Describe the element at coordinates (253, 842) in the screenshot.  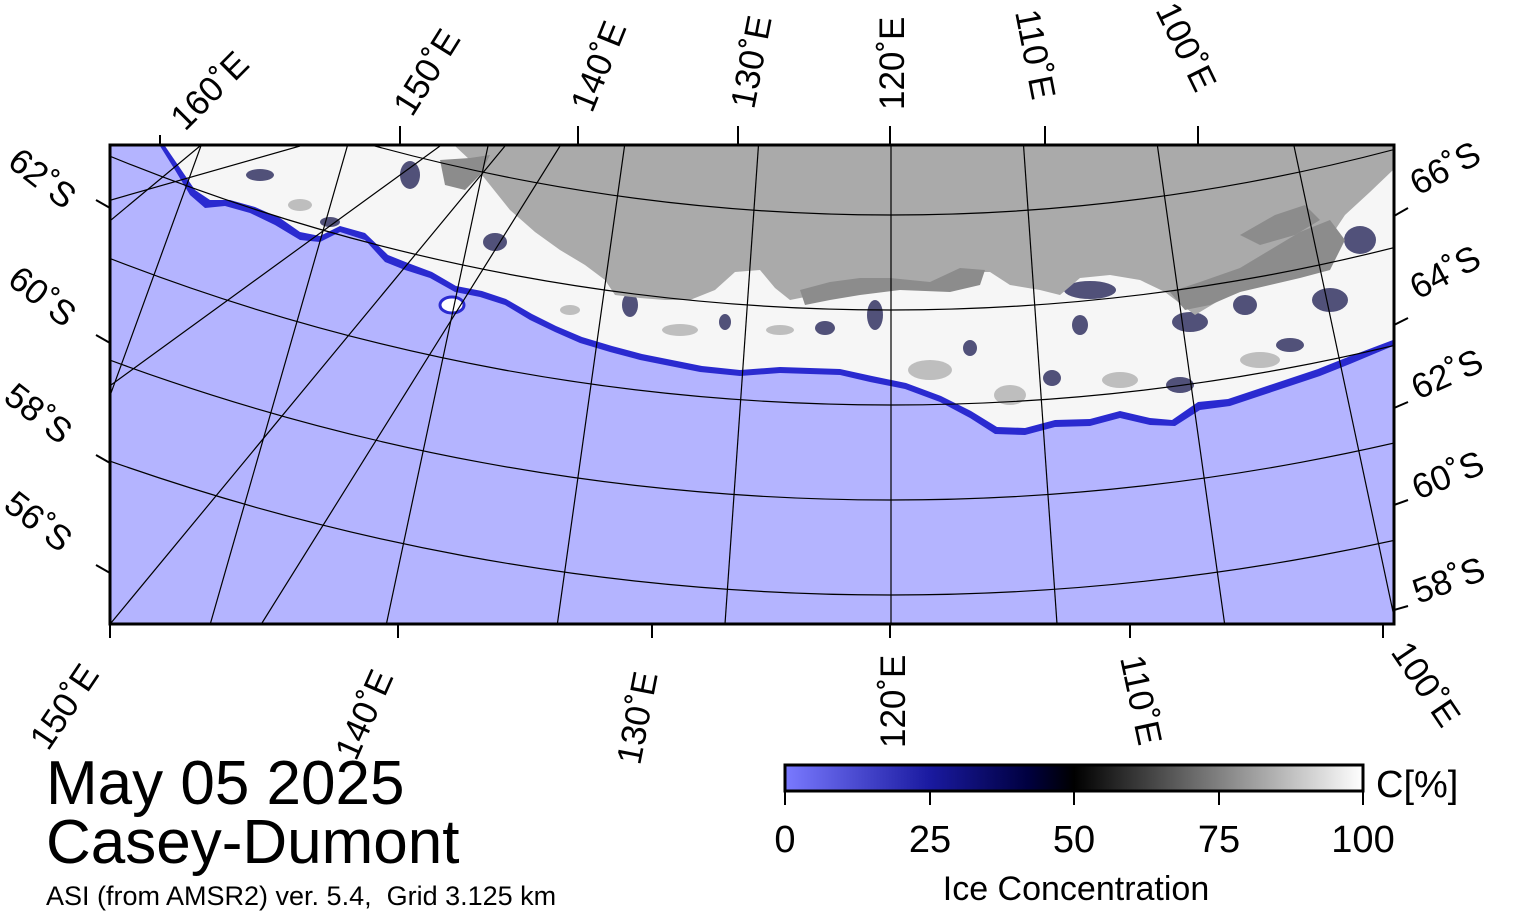
I see `region-label: Casey-Dumont` at that location.